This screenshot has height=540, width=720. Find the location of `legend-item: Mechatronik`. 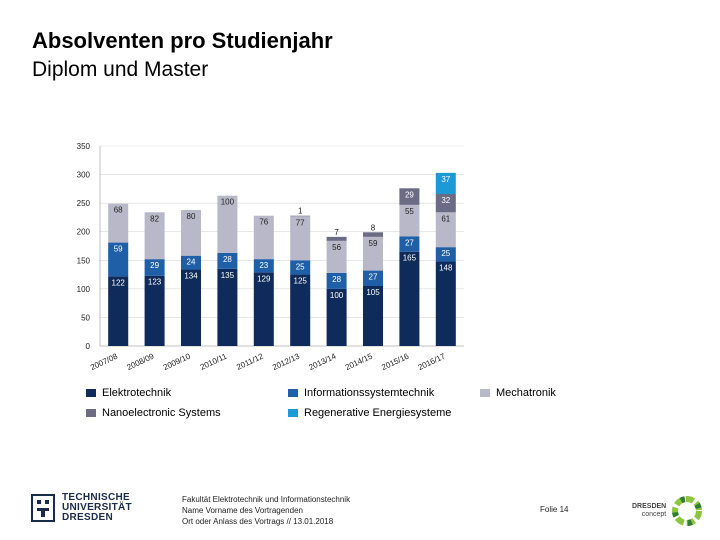

legend-item: Mechatronik is located at coordinates (518, 393).